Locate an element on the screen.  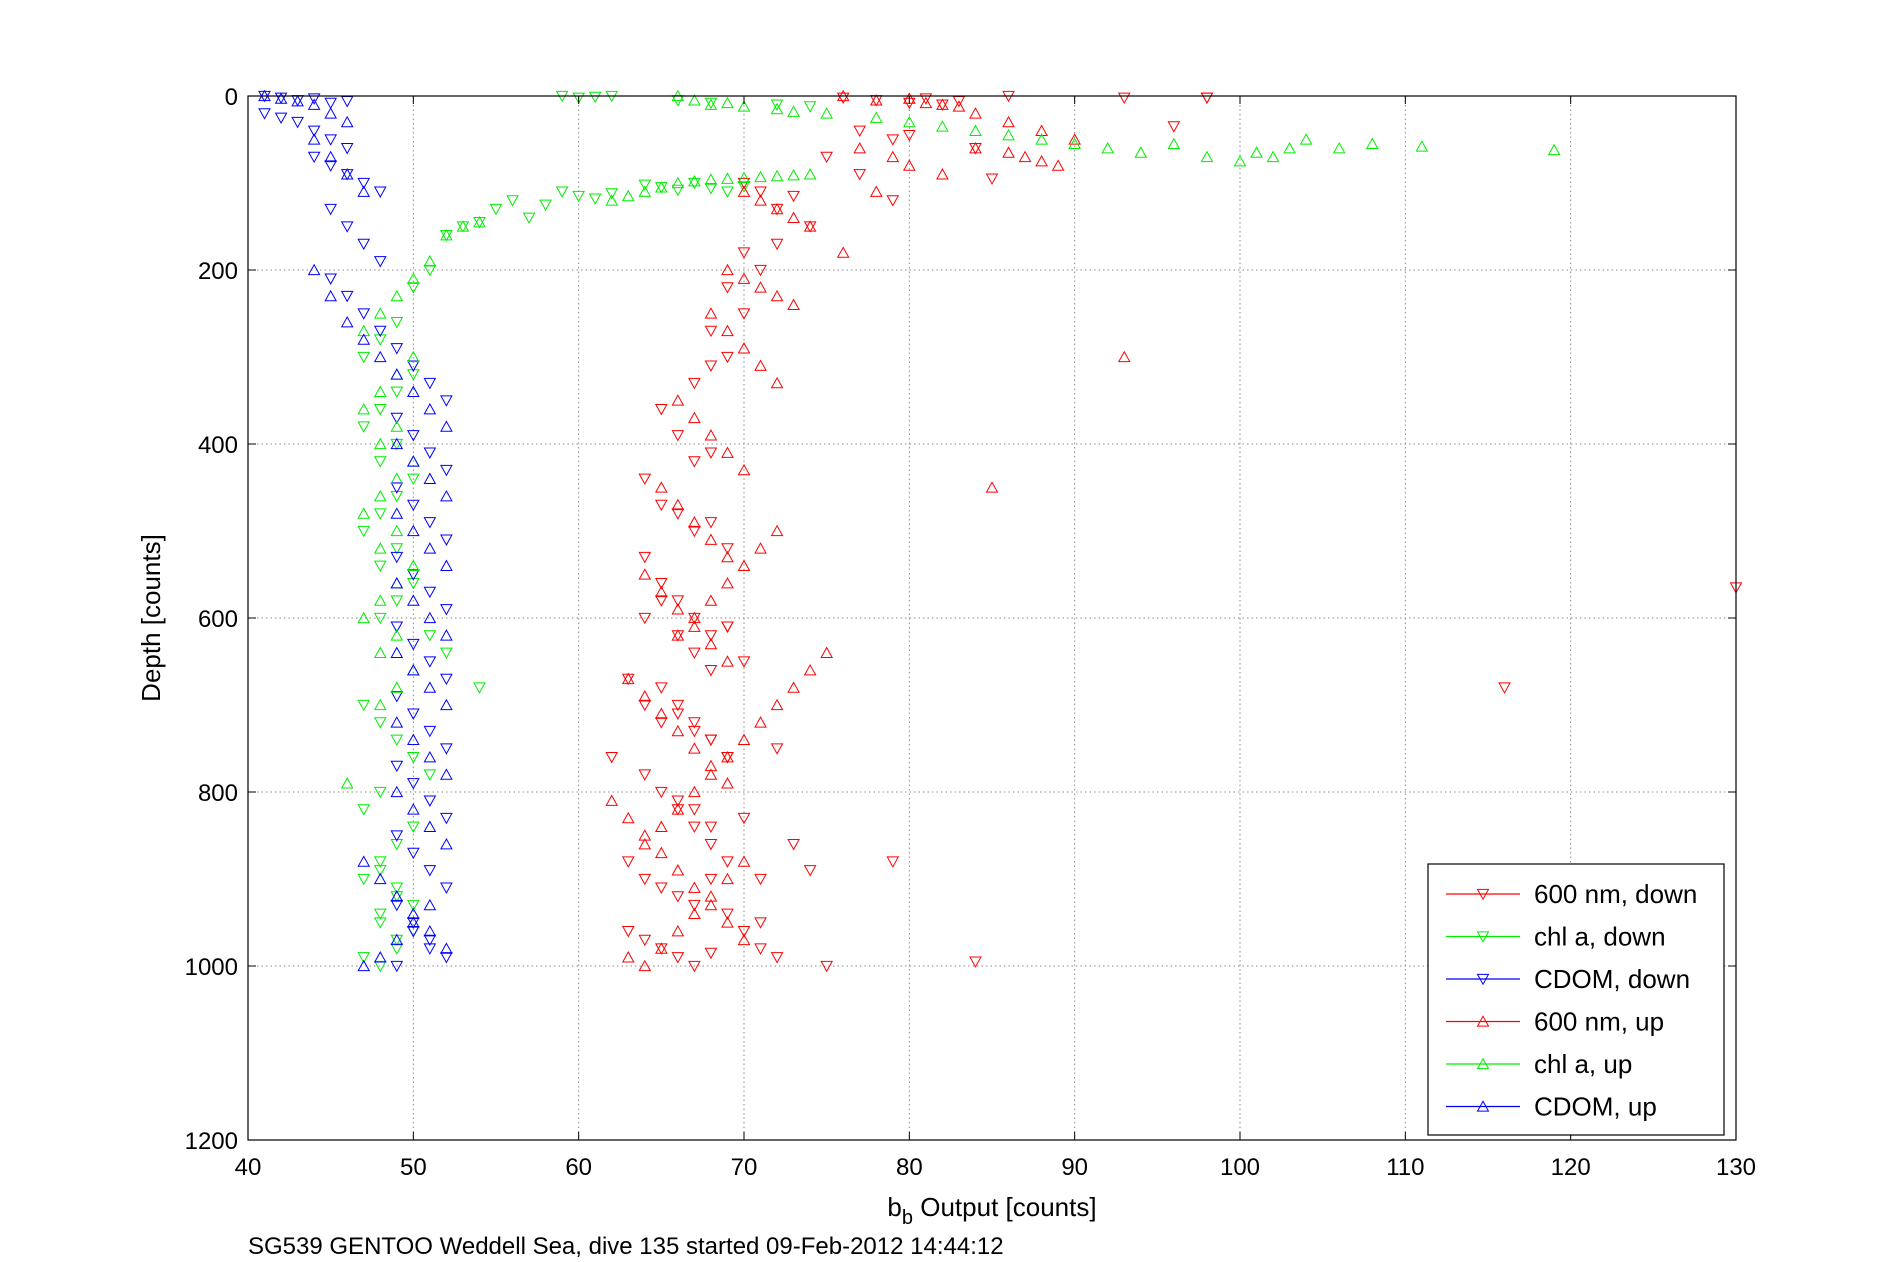
x-tick-label: 40 is located at coordinates (248, 1167).